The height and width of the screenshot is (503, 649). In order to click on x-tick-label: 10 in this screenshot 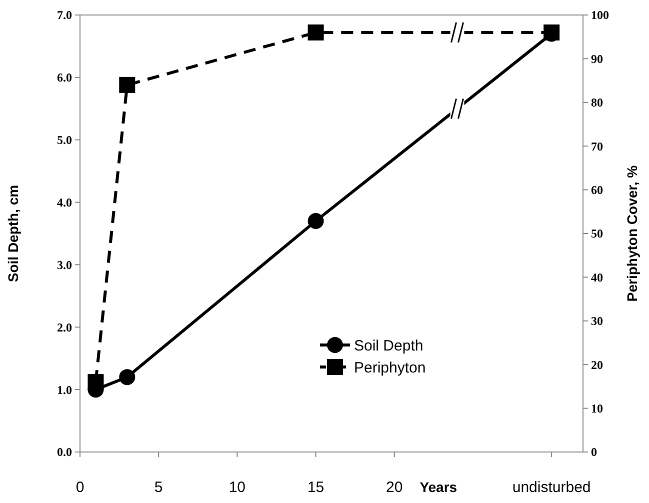, I will do `click(237, 487)`.